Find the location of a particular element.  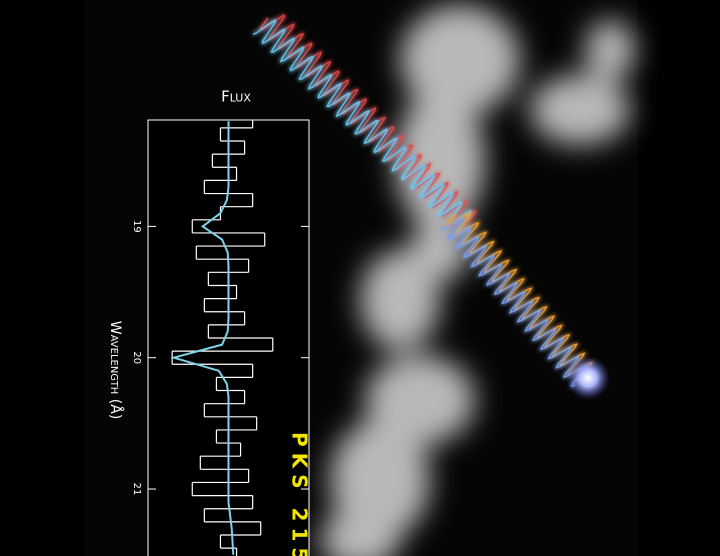

quasar is located at coordinates (588, 378).